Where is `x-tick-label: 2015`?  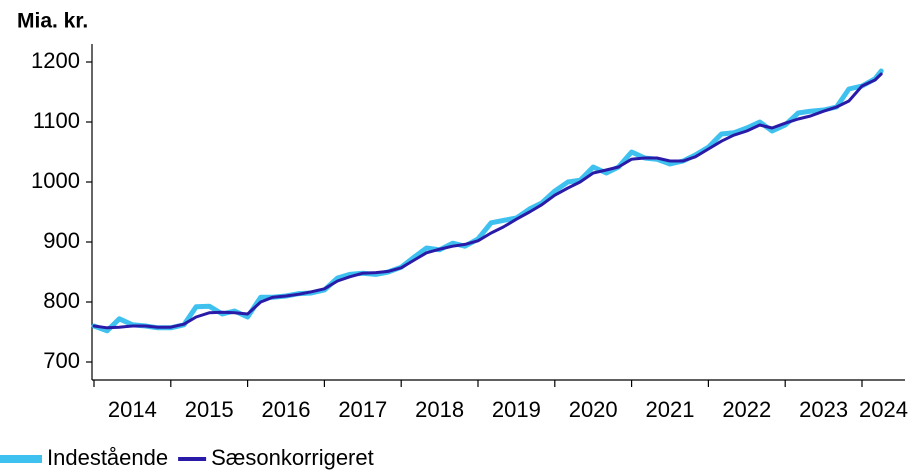 x-tick-label: 2015 is located at coordinates (209, 409).